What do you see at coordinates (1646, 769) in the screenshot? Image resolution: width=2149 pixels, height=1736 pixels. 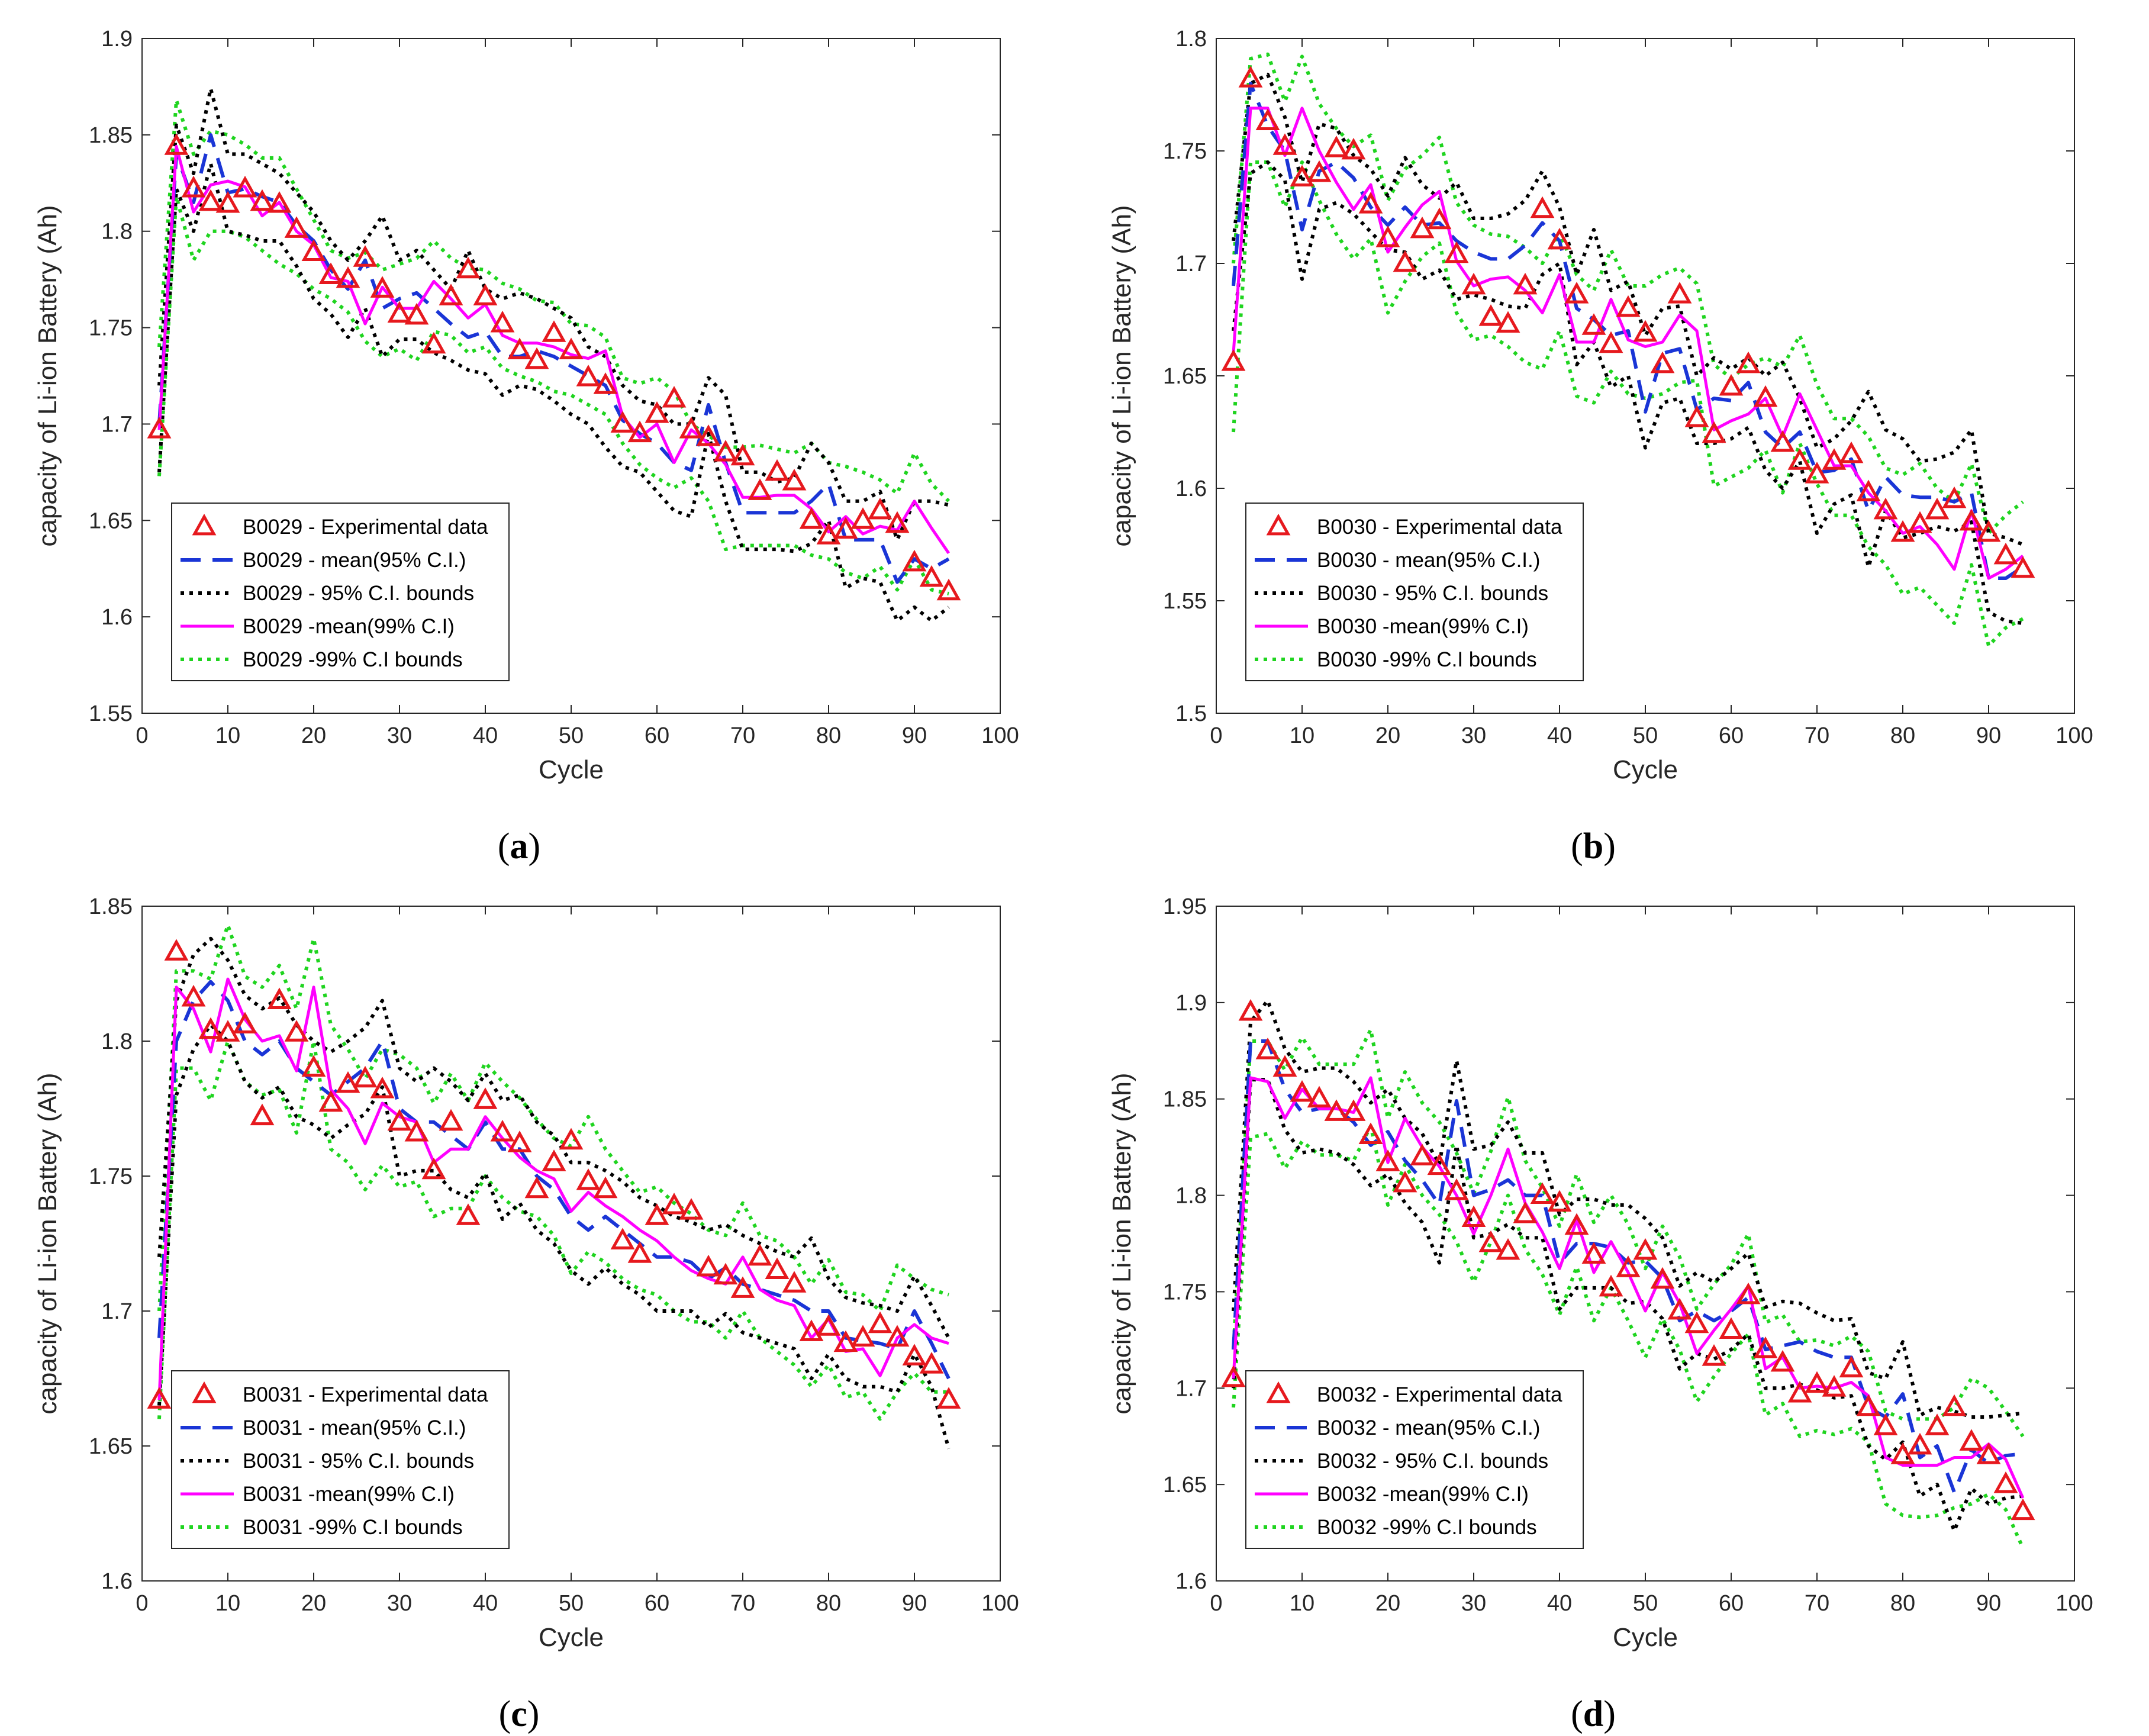 I see `x-axis-label: Cycle` at bounding box center [1646, 769].